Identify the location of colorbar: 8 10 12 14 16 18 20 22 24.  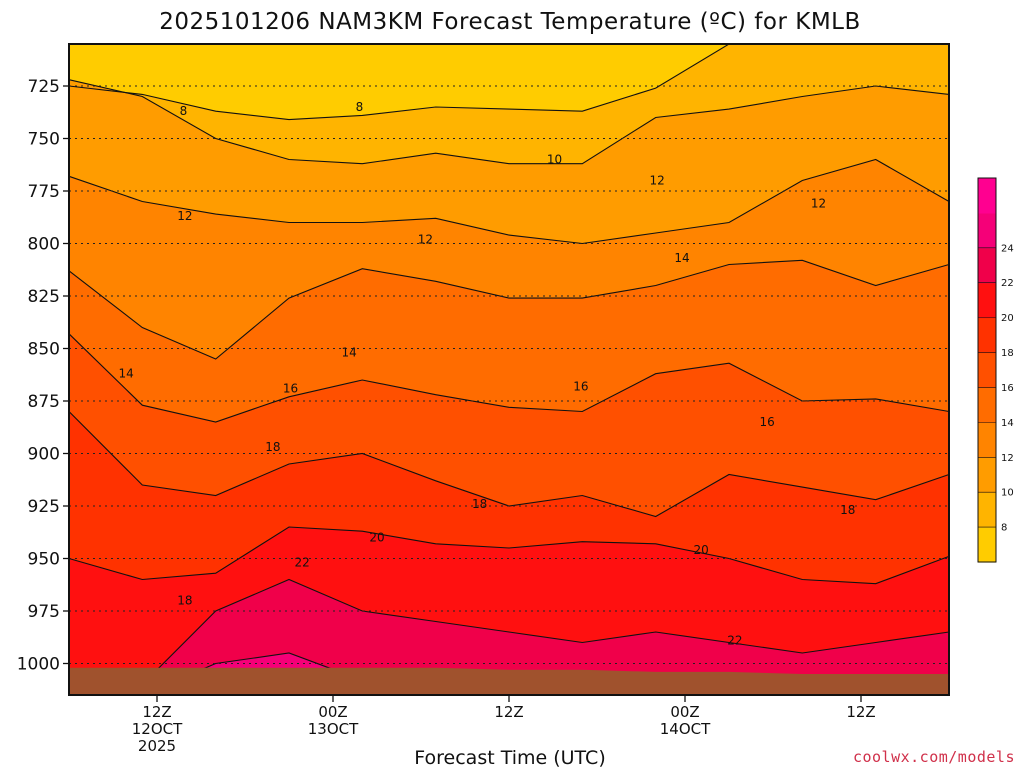
(995, 370).